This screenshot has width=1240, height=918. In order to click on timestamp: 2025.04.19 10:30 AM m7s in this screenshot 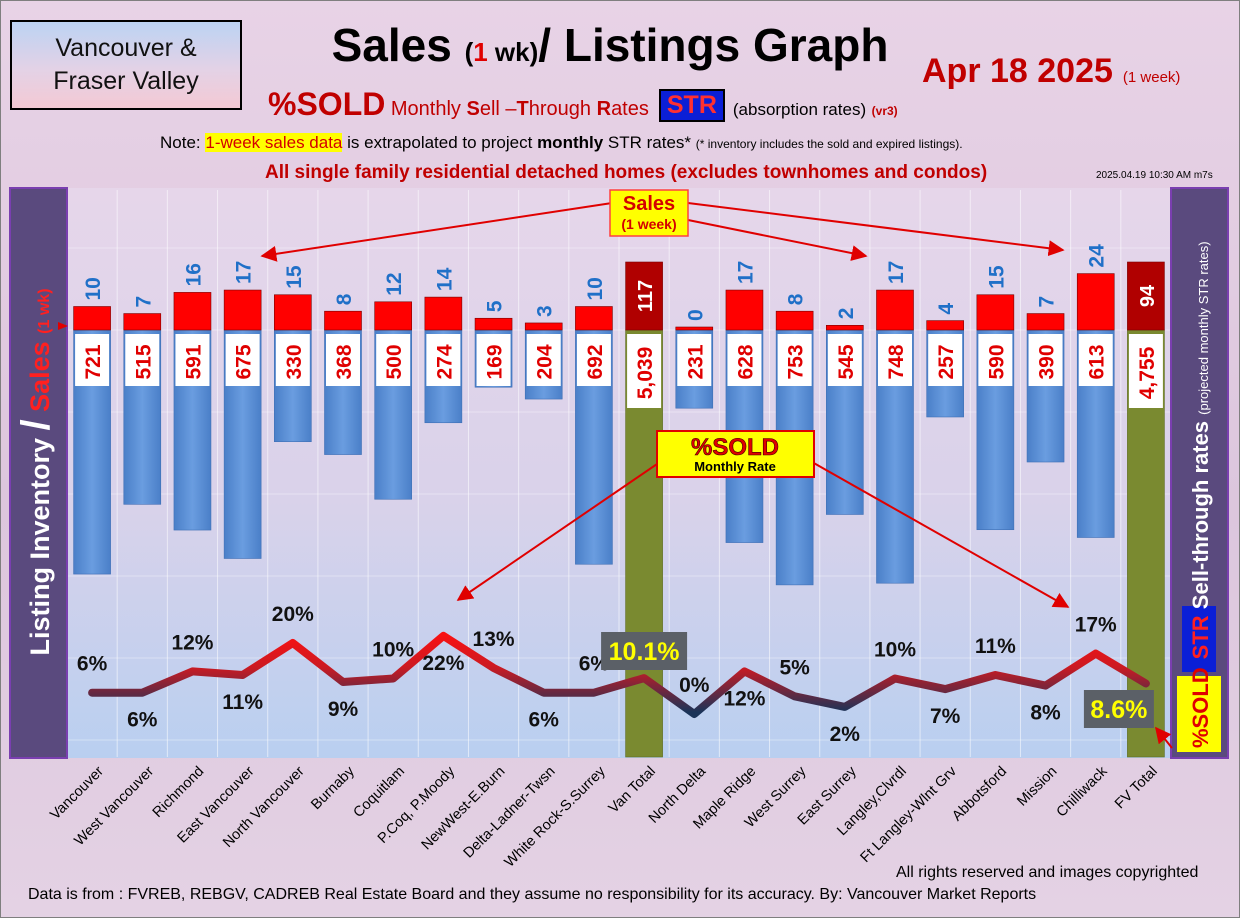, I will do `click(1154, 175)`.